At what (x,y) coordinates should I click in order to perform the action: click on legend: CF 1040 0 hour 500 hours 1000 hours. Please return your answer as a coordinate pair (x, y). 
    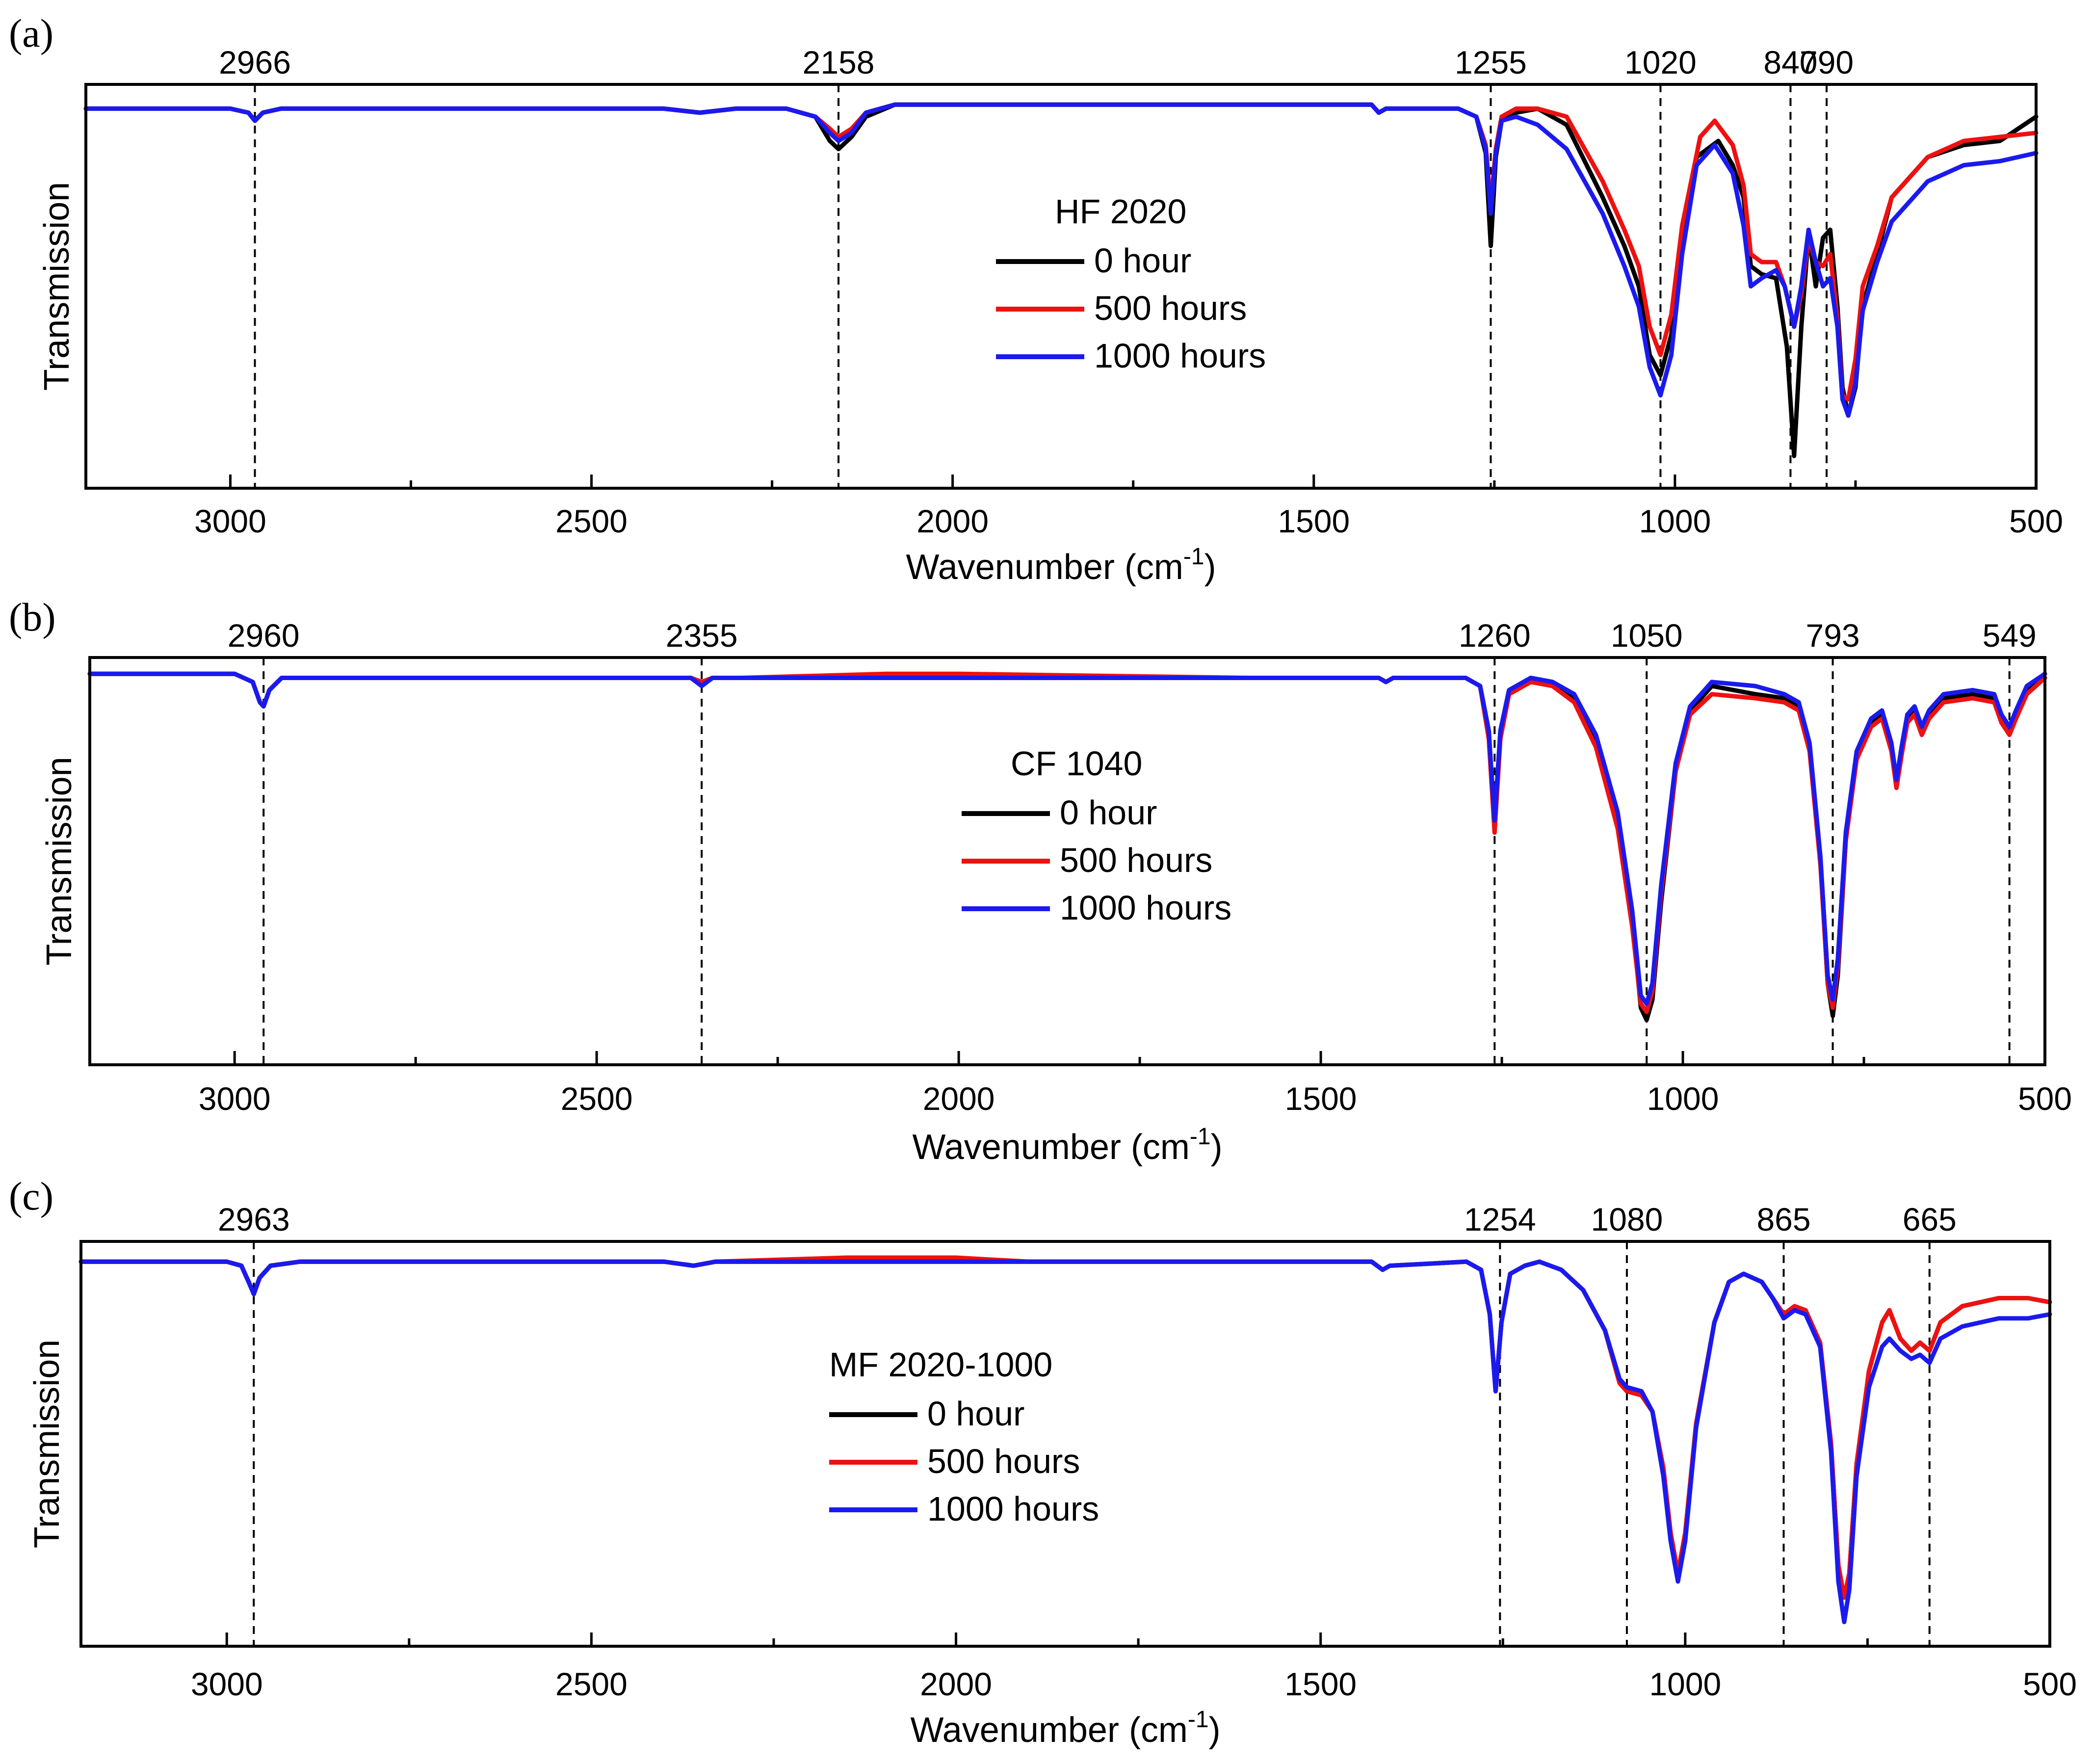
    Looking at the image, I should click on (1096, 835).